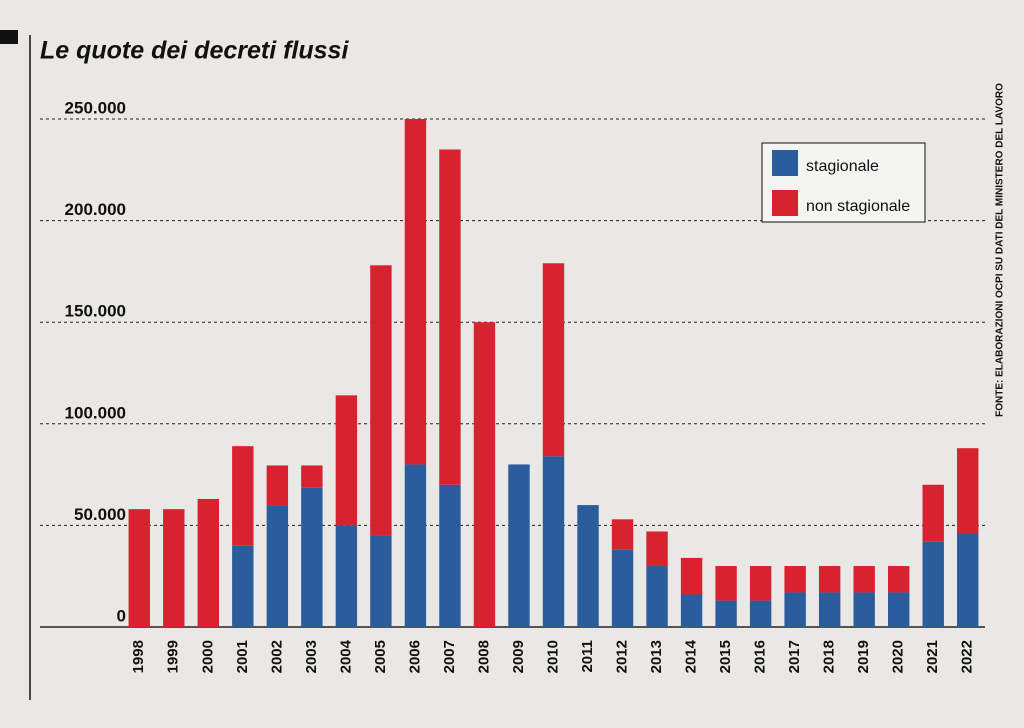 The width and height of the screenshot is (1024, 728). Describe the element at coordinates (725, 656) in the screenshot. I see `x-tick-label: 2015` at that location.